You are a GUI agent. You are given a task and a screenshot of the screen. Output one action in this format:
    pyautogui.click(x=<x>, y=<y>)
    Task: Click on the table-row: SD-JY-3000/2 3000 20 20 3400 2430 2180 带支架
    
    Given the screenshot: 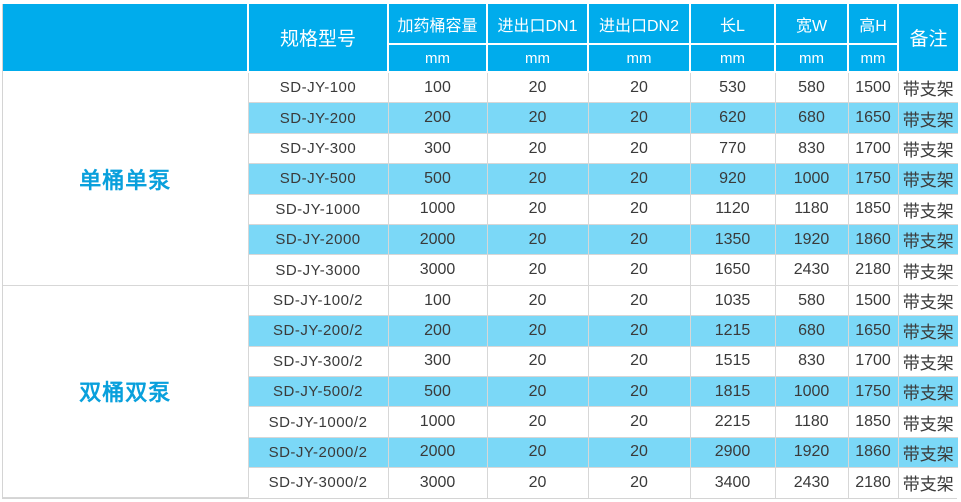 What is the action you would take?
    pyautogui.click(x=480, y=482)
    